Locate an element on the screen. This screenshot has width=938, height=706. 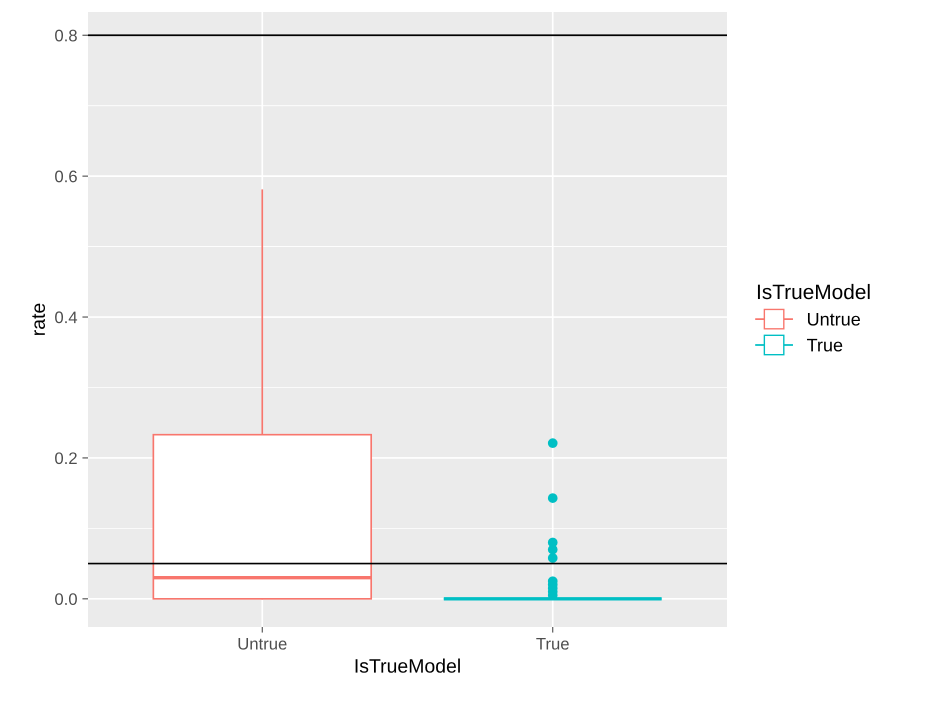
legend-label: True is located at coordinates (824, 345).